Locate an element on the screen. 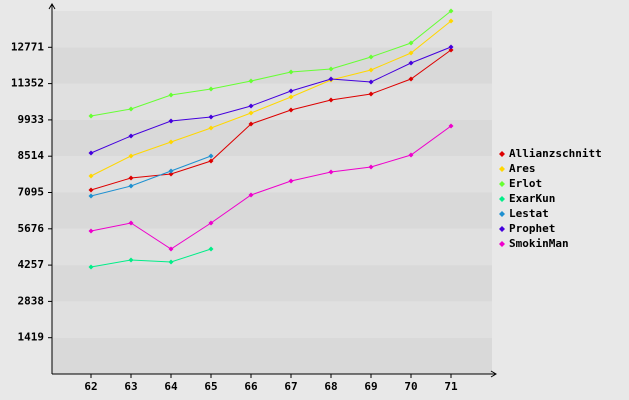  legend-label: Allianzschnitt is located at coordinates (555, 153).